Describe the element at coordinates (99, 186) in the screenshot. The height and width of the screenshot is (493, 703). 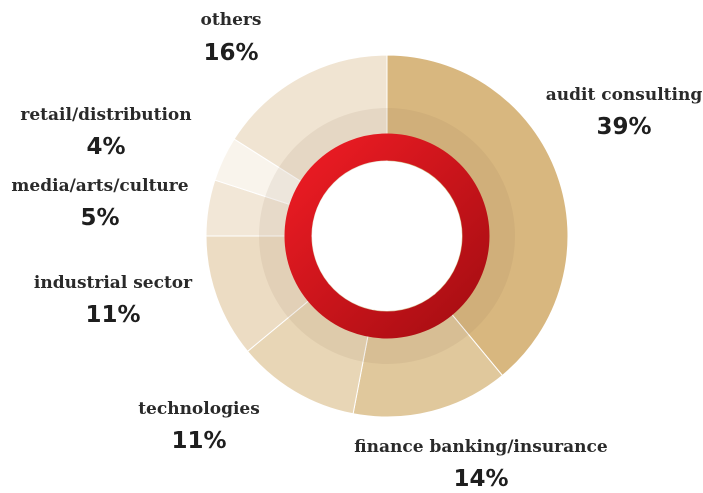
I see `label-media-arts-culture: media/arts/culture` at that location.